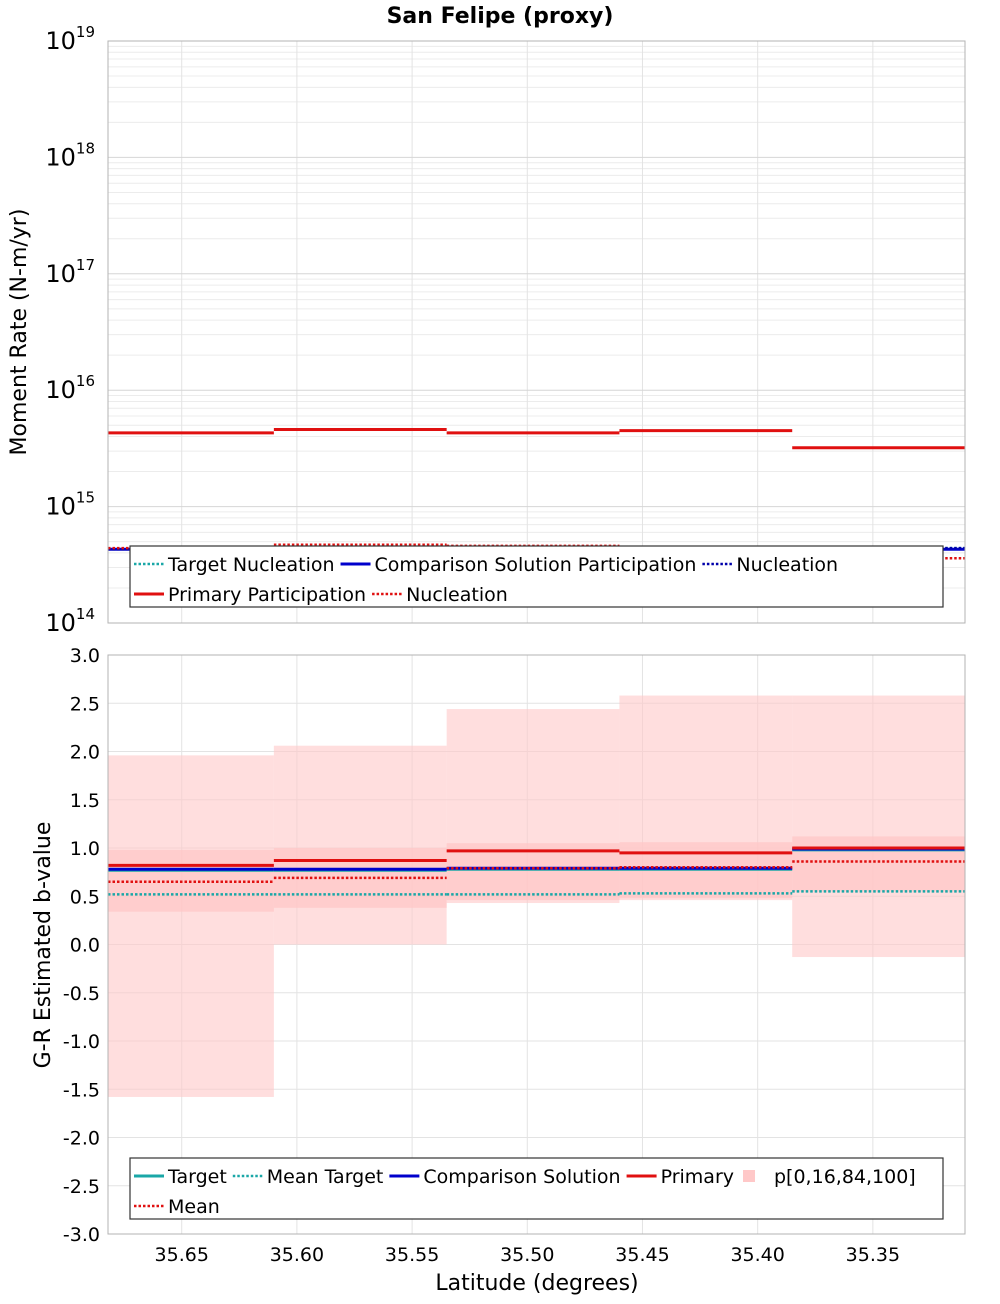  Describe the element at coordinates (536, 565) in the screenshot. I see `legend-label: Comparison Solution Participation` at that location.